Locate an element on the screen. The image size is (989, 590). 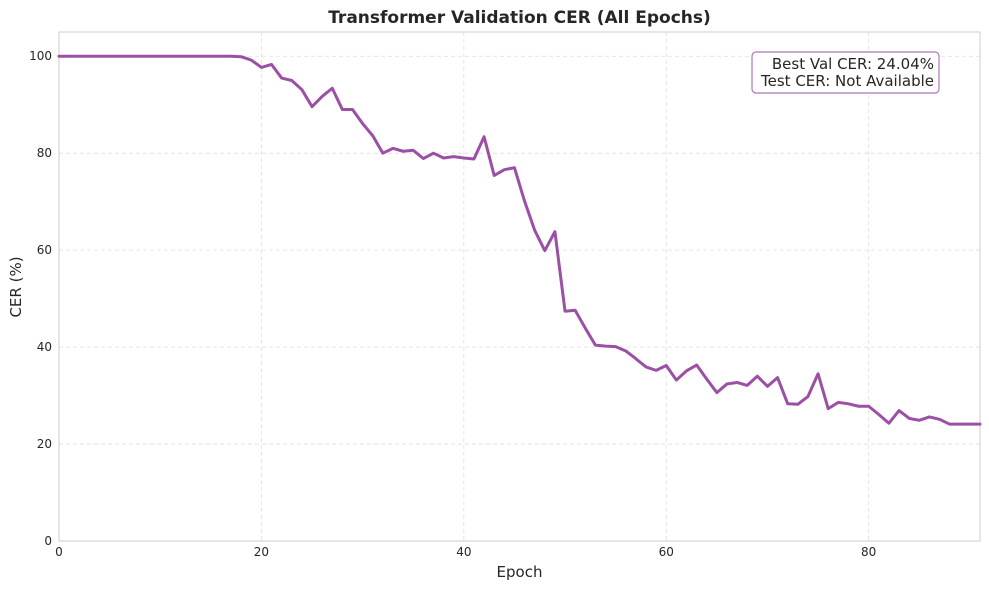
y-axis-label: CER (%) is located at coordinates (16, 286).